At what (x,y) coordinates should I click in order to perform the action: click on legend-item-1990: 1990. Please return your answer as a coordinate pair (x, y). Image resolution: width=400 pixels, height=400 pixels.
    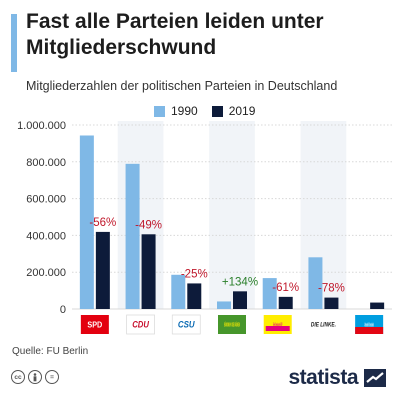
    Looking at the image, I should click on (176, 111).